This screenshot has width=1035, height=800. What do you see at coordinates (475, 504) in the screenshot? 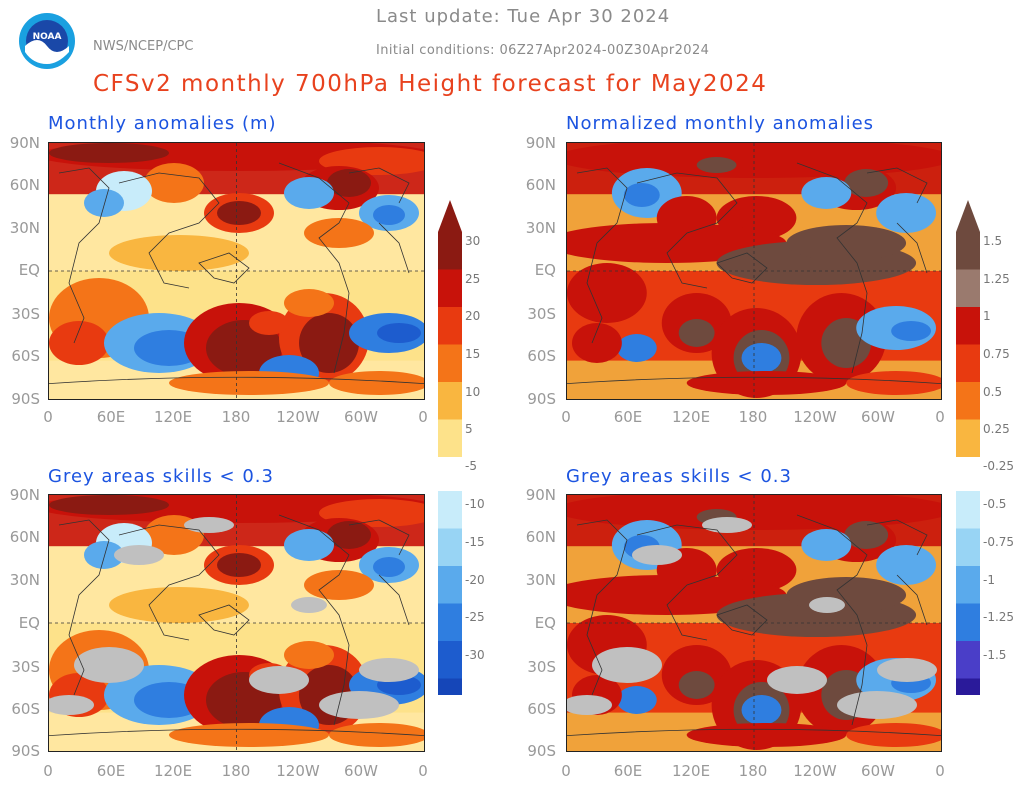
I see `cb-label: -10` at bounding box center [475, 504].